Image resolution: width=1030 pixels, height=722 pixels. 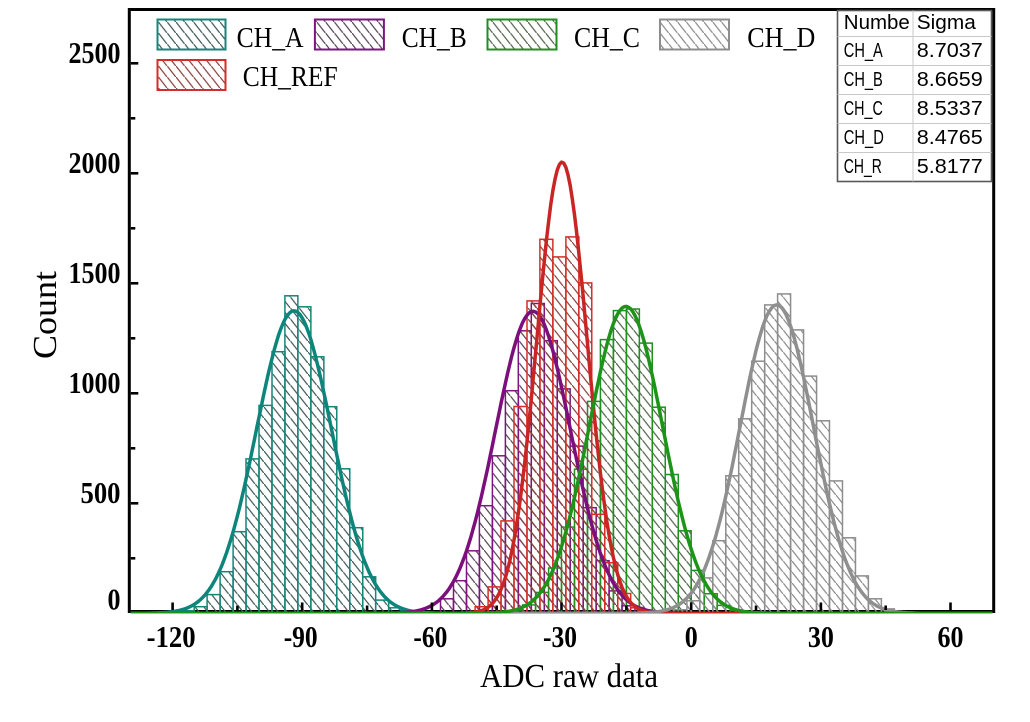 I want to click on svg-text: 8.4765, so click(x=950, y=138).